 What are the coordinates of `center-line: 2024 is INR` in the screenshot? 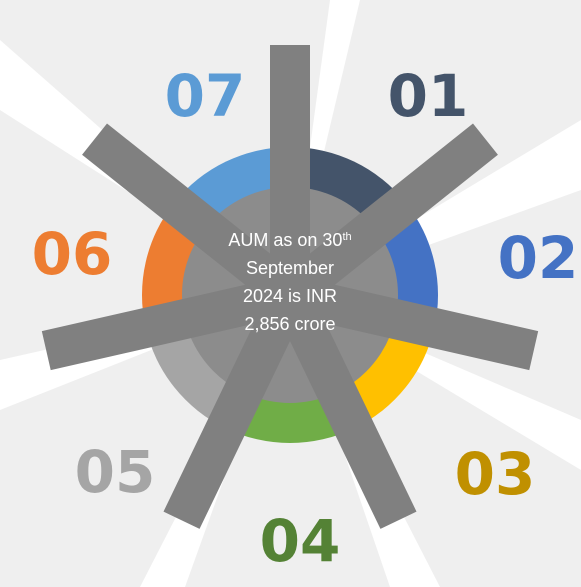 It's located at (290, 296).